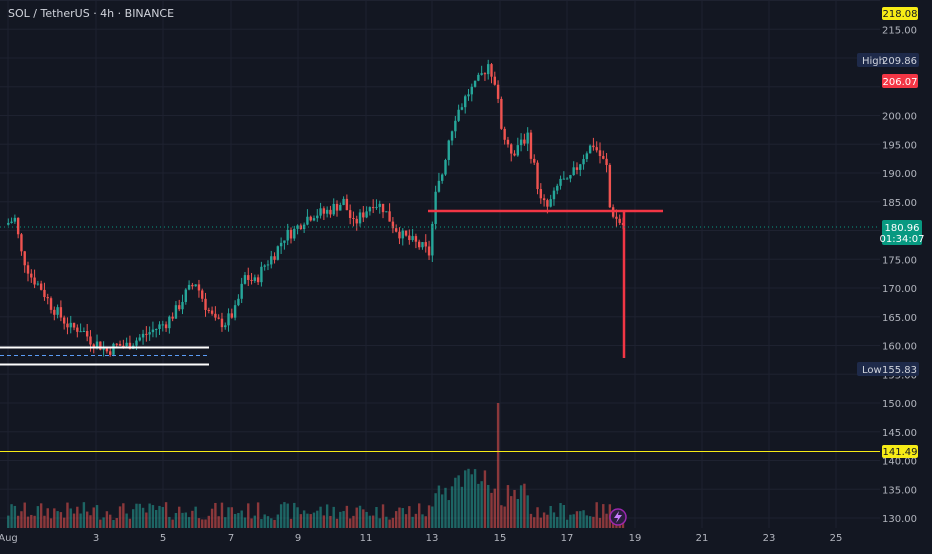 The width and height of the screenshot is (932, 554). I want to click on red-level-text: 206.07, so click(900, 82).